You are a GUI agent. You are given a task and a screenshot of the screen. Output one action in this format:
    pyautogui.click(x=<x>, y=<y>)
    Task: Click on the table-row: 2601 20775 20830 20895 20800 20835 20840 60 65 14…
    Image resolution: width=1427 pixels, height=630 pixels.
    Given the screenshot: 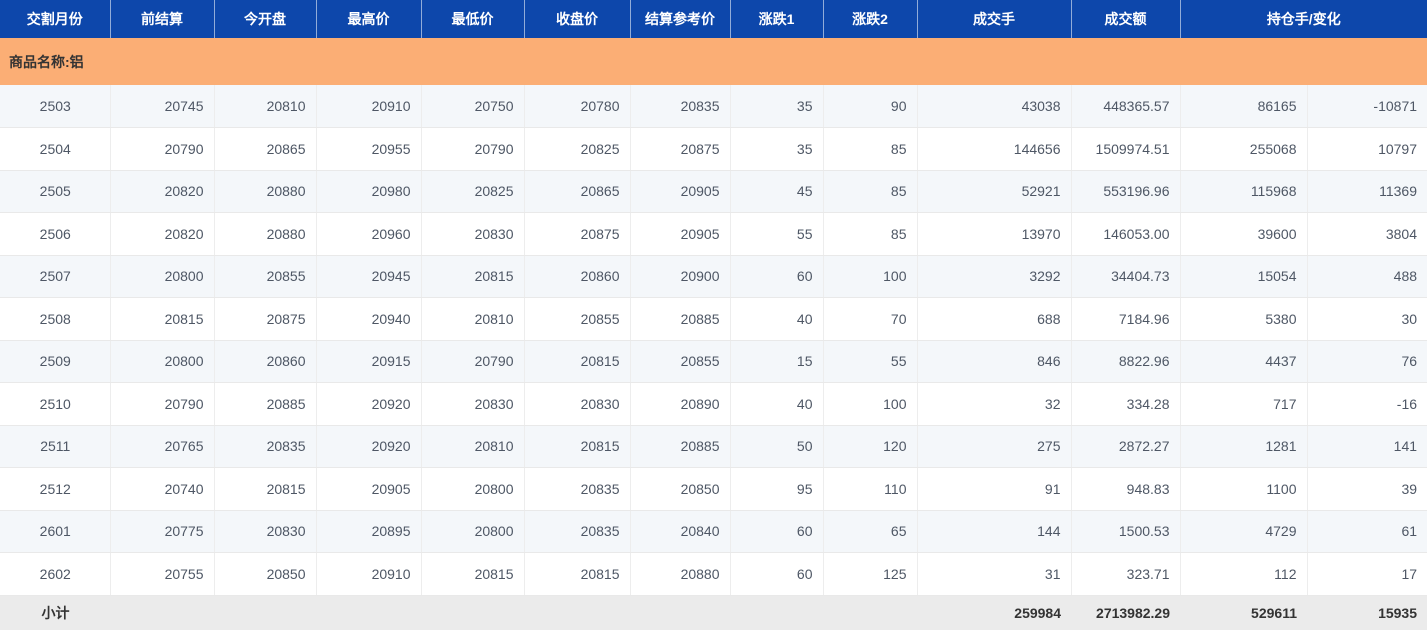 What is the action you would take?
    pyautogui.click(x=713, y=531)
    